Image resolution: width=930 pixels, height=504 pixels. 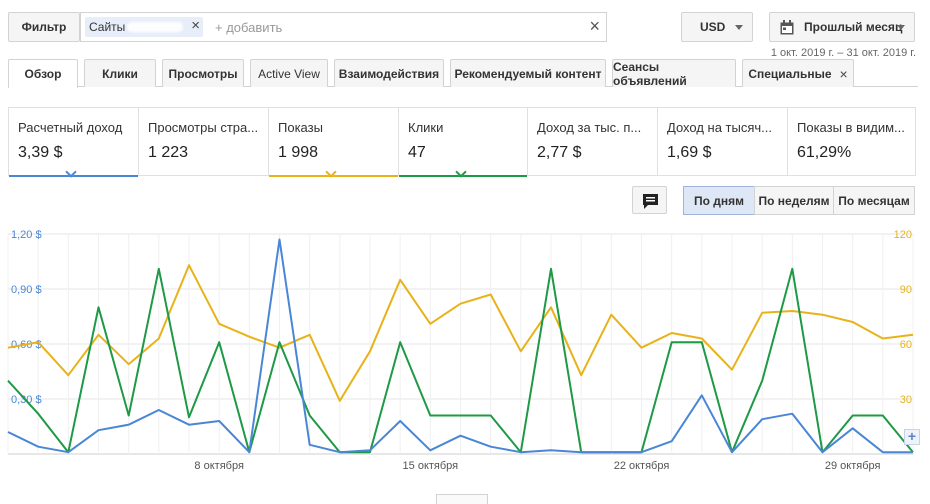 I want to click on x-axis-tick-label: 8 октября, so click(x=219, y=466).